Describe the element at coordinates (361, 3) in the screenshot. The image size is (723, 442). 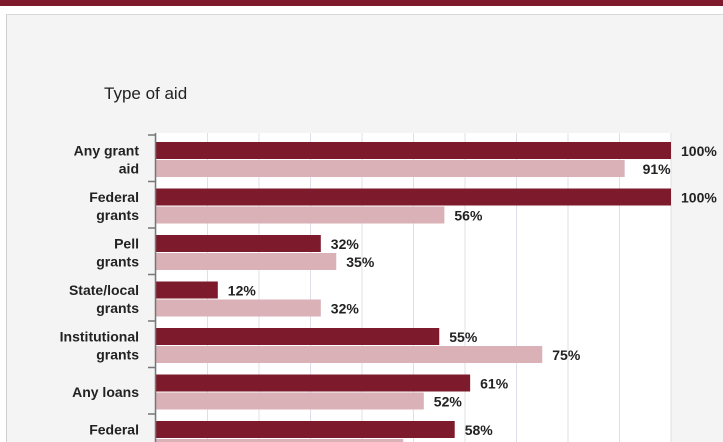
I see `top-accent-rule` at that location.